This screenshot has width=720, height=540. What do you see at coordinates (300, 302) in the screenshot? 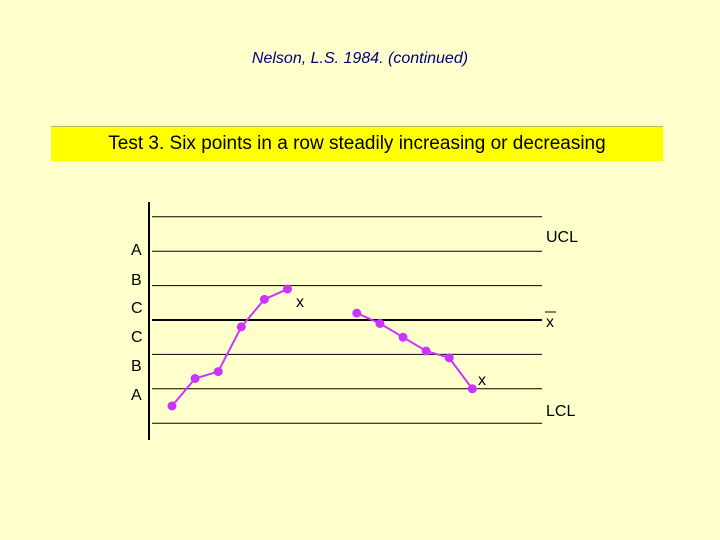
I see `violation-marker-1: x` at bounding box center [300, 302].